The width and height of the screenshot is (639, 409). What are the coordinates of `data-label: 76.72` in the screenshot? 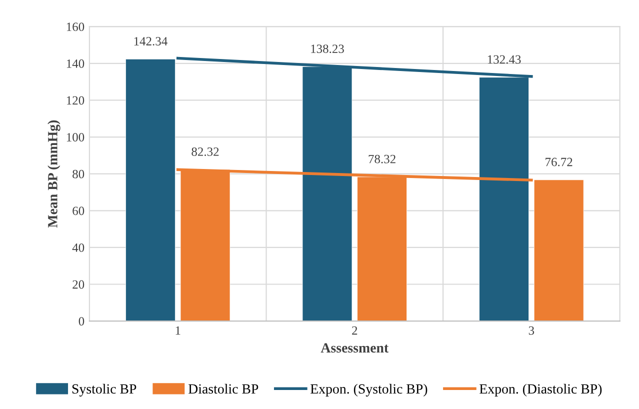 It's located at (559, 162).